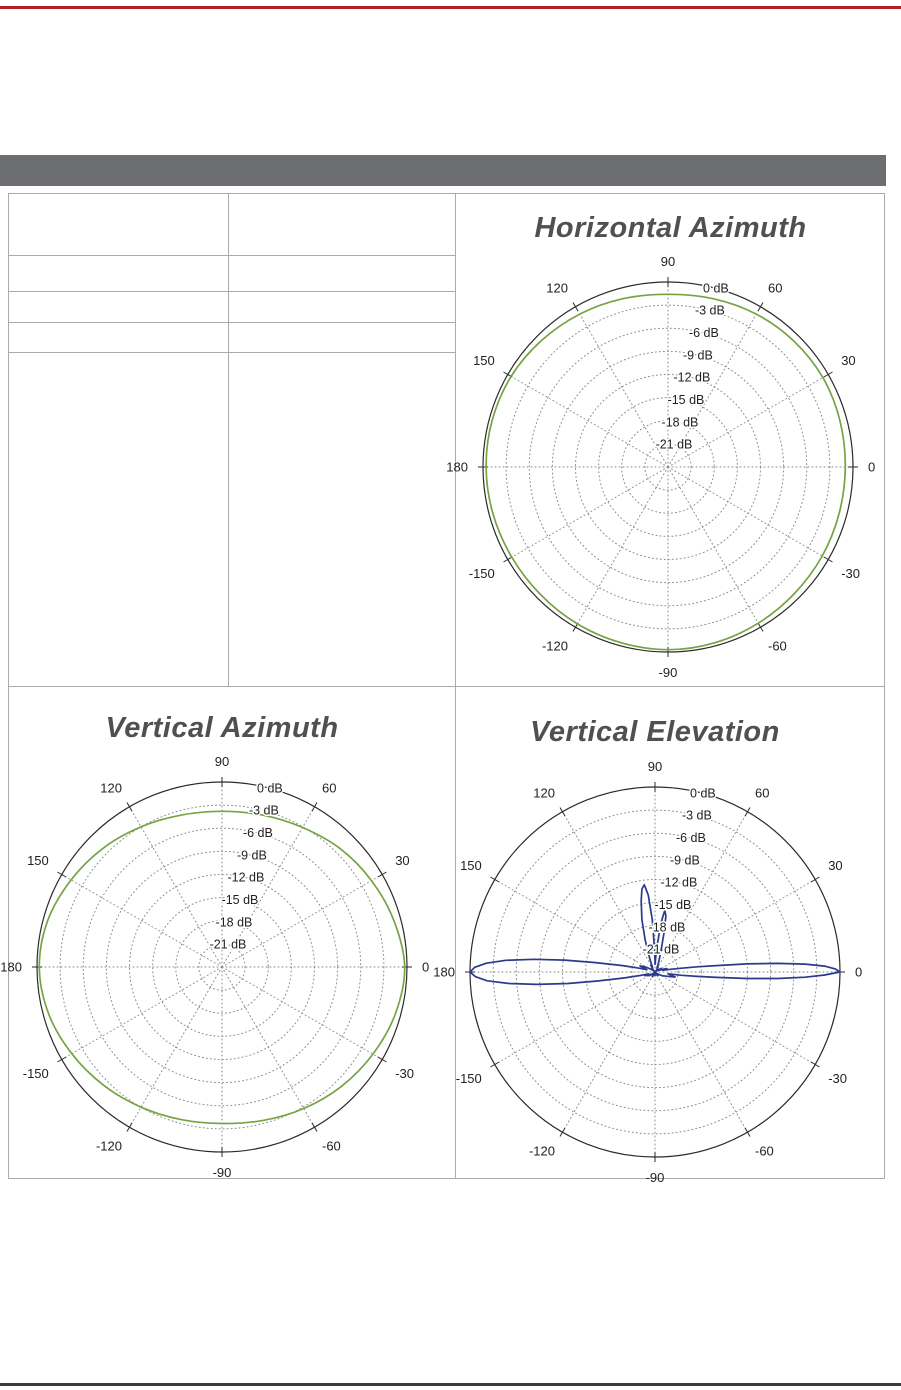 The height and width of the screenshot is (1390, 901). I want to click on section-header-bar, so click(443, 170).